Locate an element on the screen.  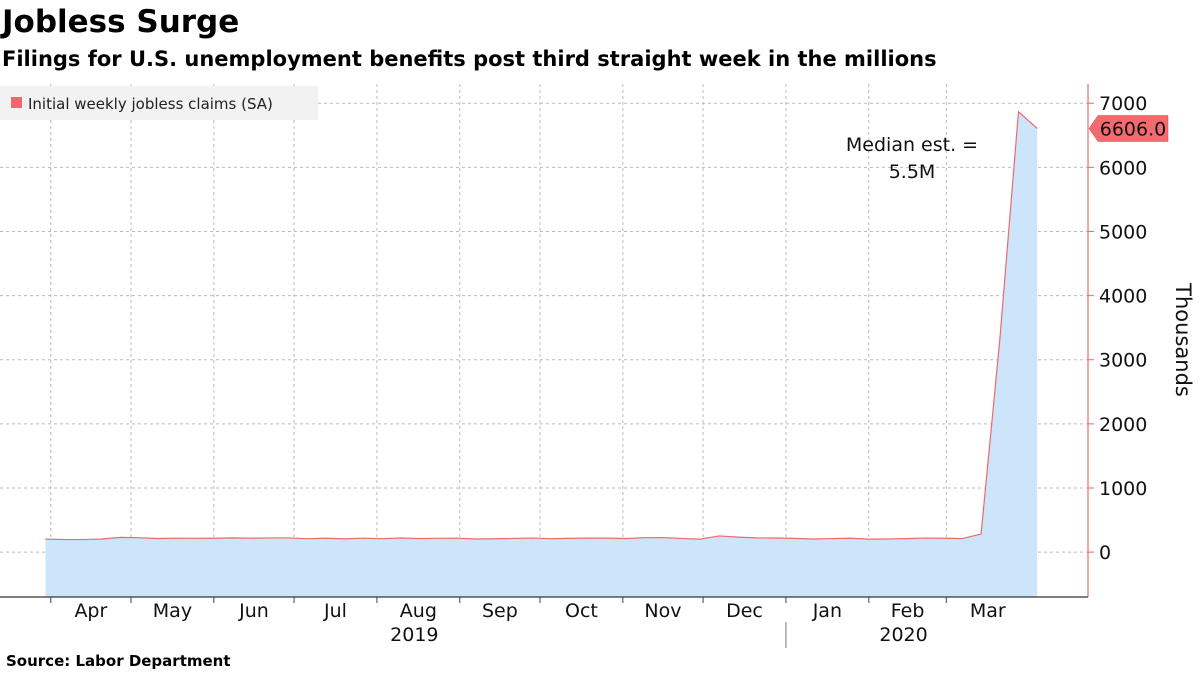
x-tick-label: May is located at coordinates (172, 611).